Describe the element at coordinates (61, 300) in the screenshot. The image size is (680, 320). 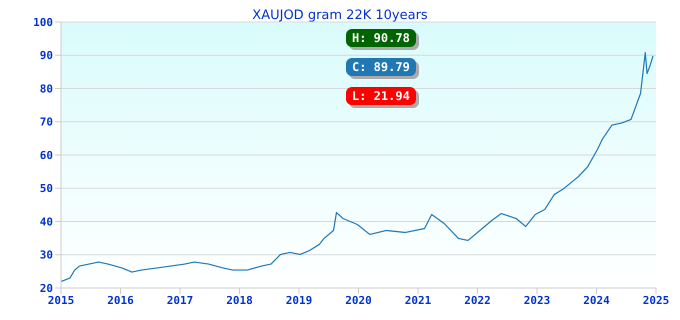
I see `x-tick-label: 2015` at that location.